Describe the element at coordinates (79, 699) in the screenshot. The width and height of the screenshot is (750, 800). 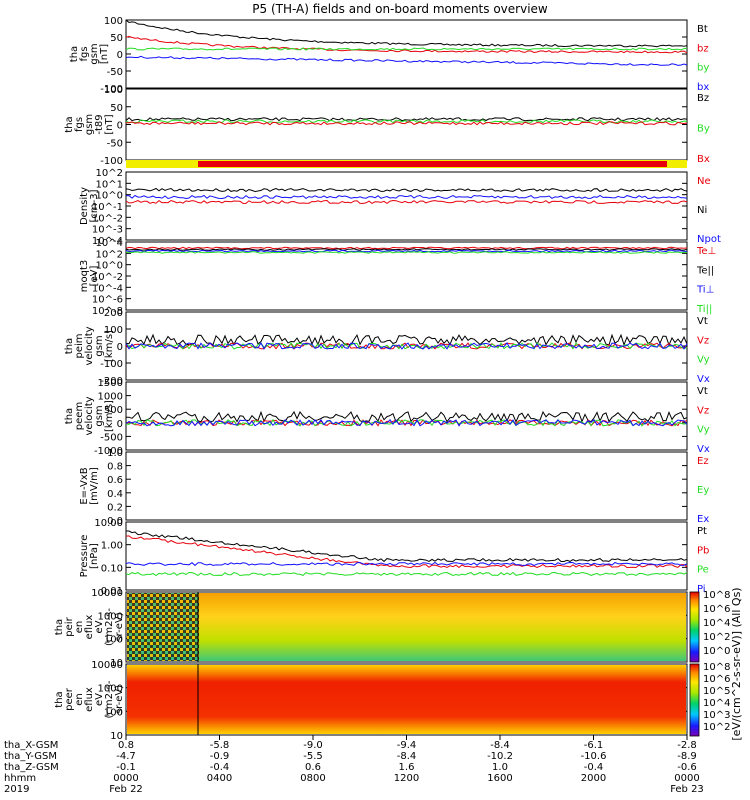
I see `y-axis-label-line: en` at that location.